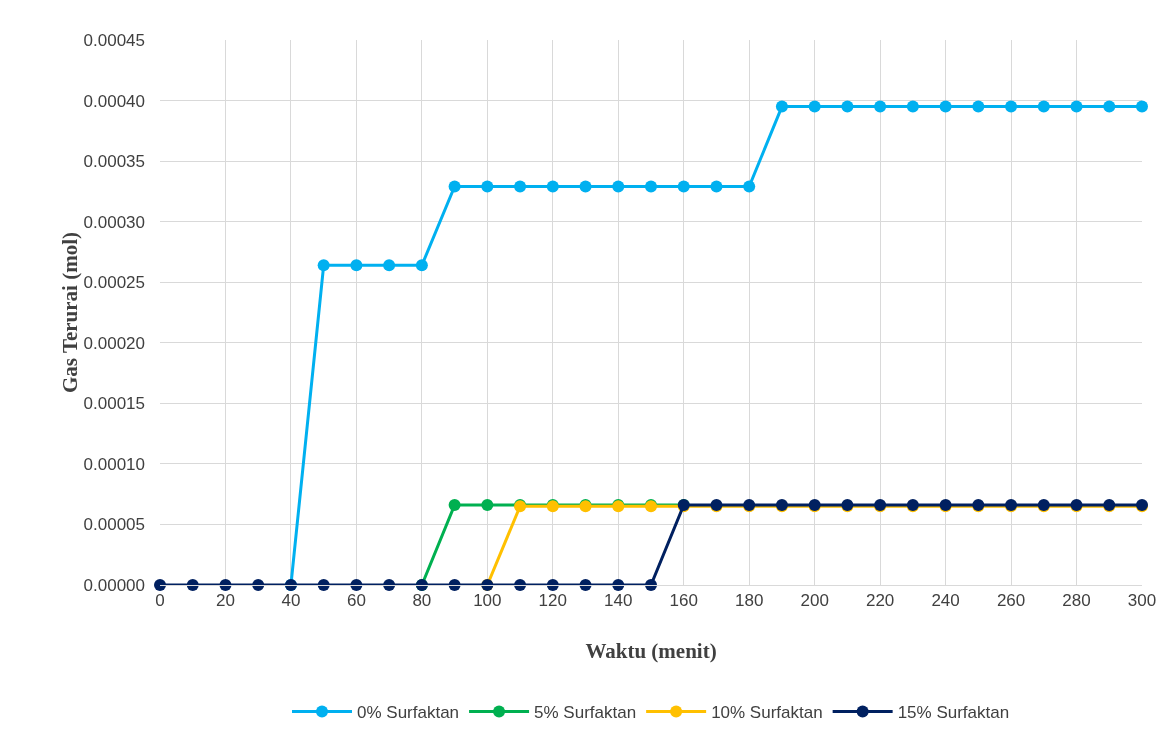 This screenshot has width=1172, height=742. What do you see at coordinates (487, 601) in the screenshot?
I see `x-tick-label: 100` at bounding box center [487, 601].